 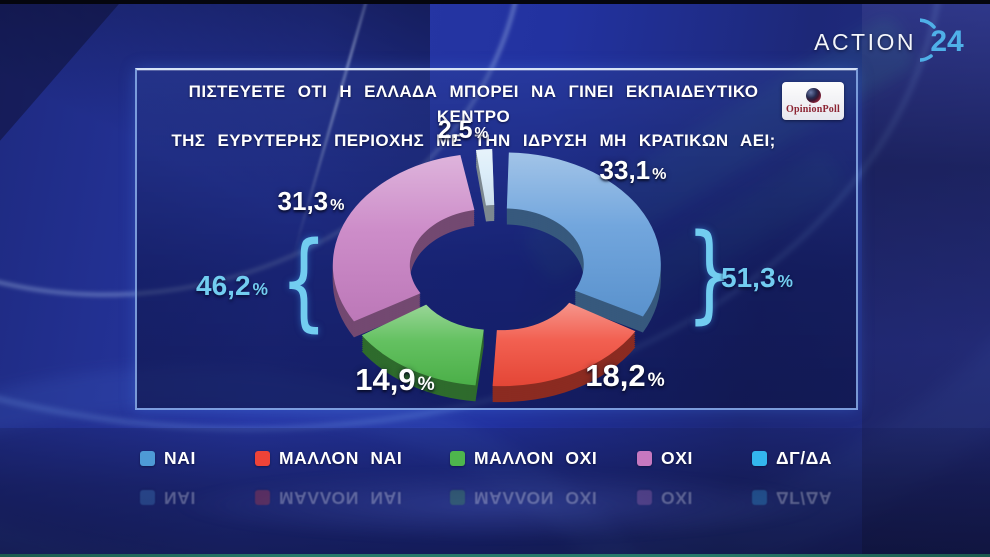 I want to click on slice-label-oxi: 31,3%, so click(x=311, y=201).